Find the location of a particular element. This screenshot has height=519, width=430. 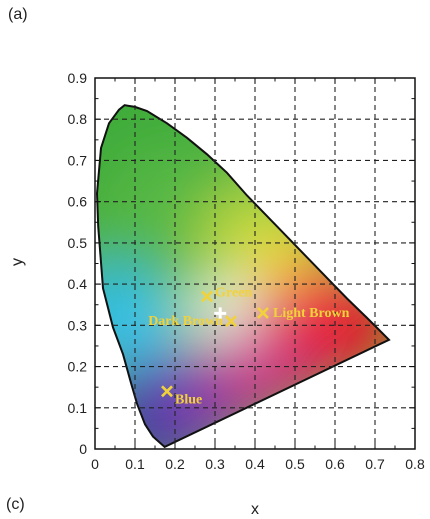

y-tick-label: 0.5 is located at coordinates (78, 243).